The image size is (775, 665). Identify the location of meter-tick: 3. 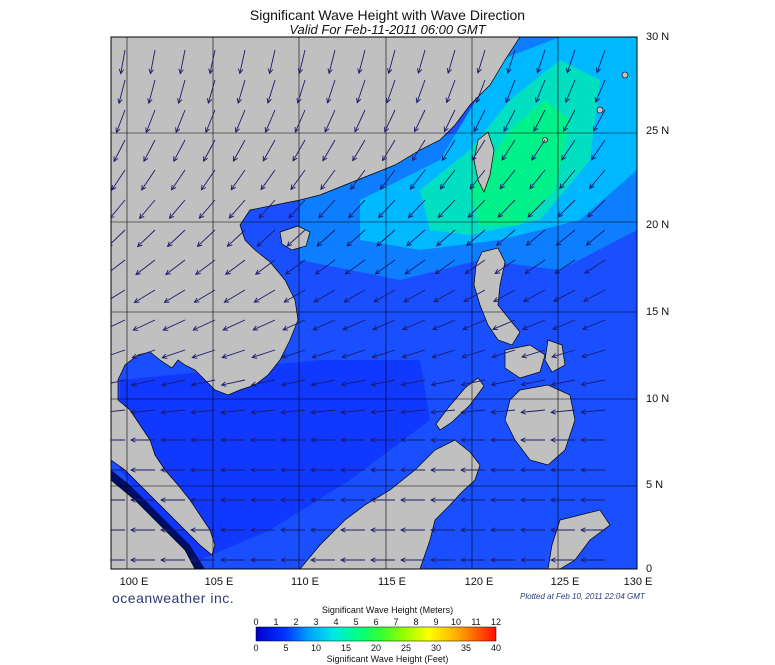
(316, 622).